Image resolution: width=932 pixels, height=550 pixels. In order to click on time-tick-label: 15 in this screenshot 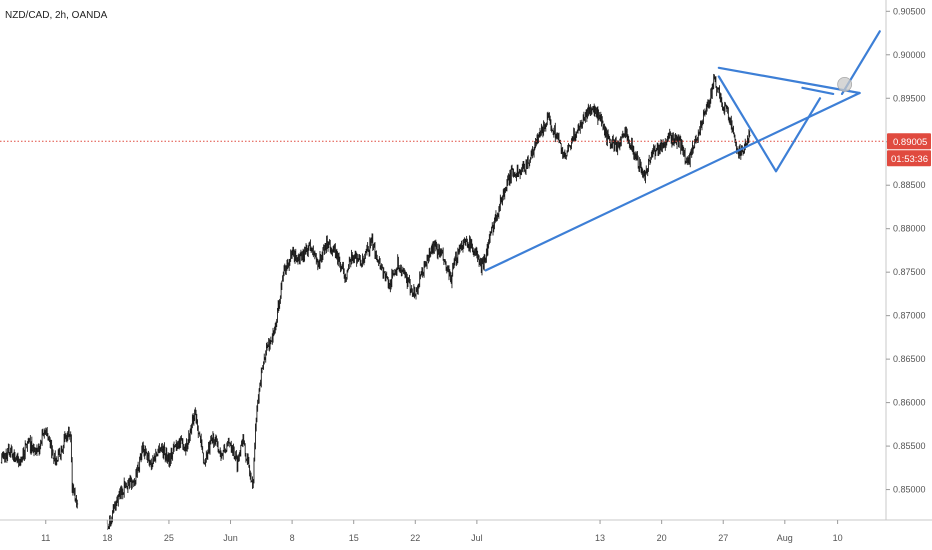, I will do `click(354, 538)`.